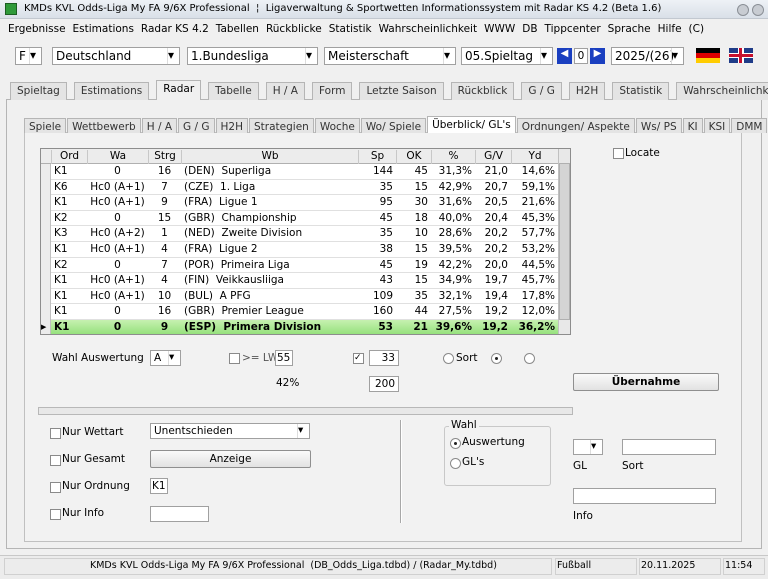 This screenshot has width=768, height=579. I want to click on menu-item: (C), so click(696, 28).